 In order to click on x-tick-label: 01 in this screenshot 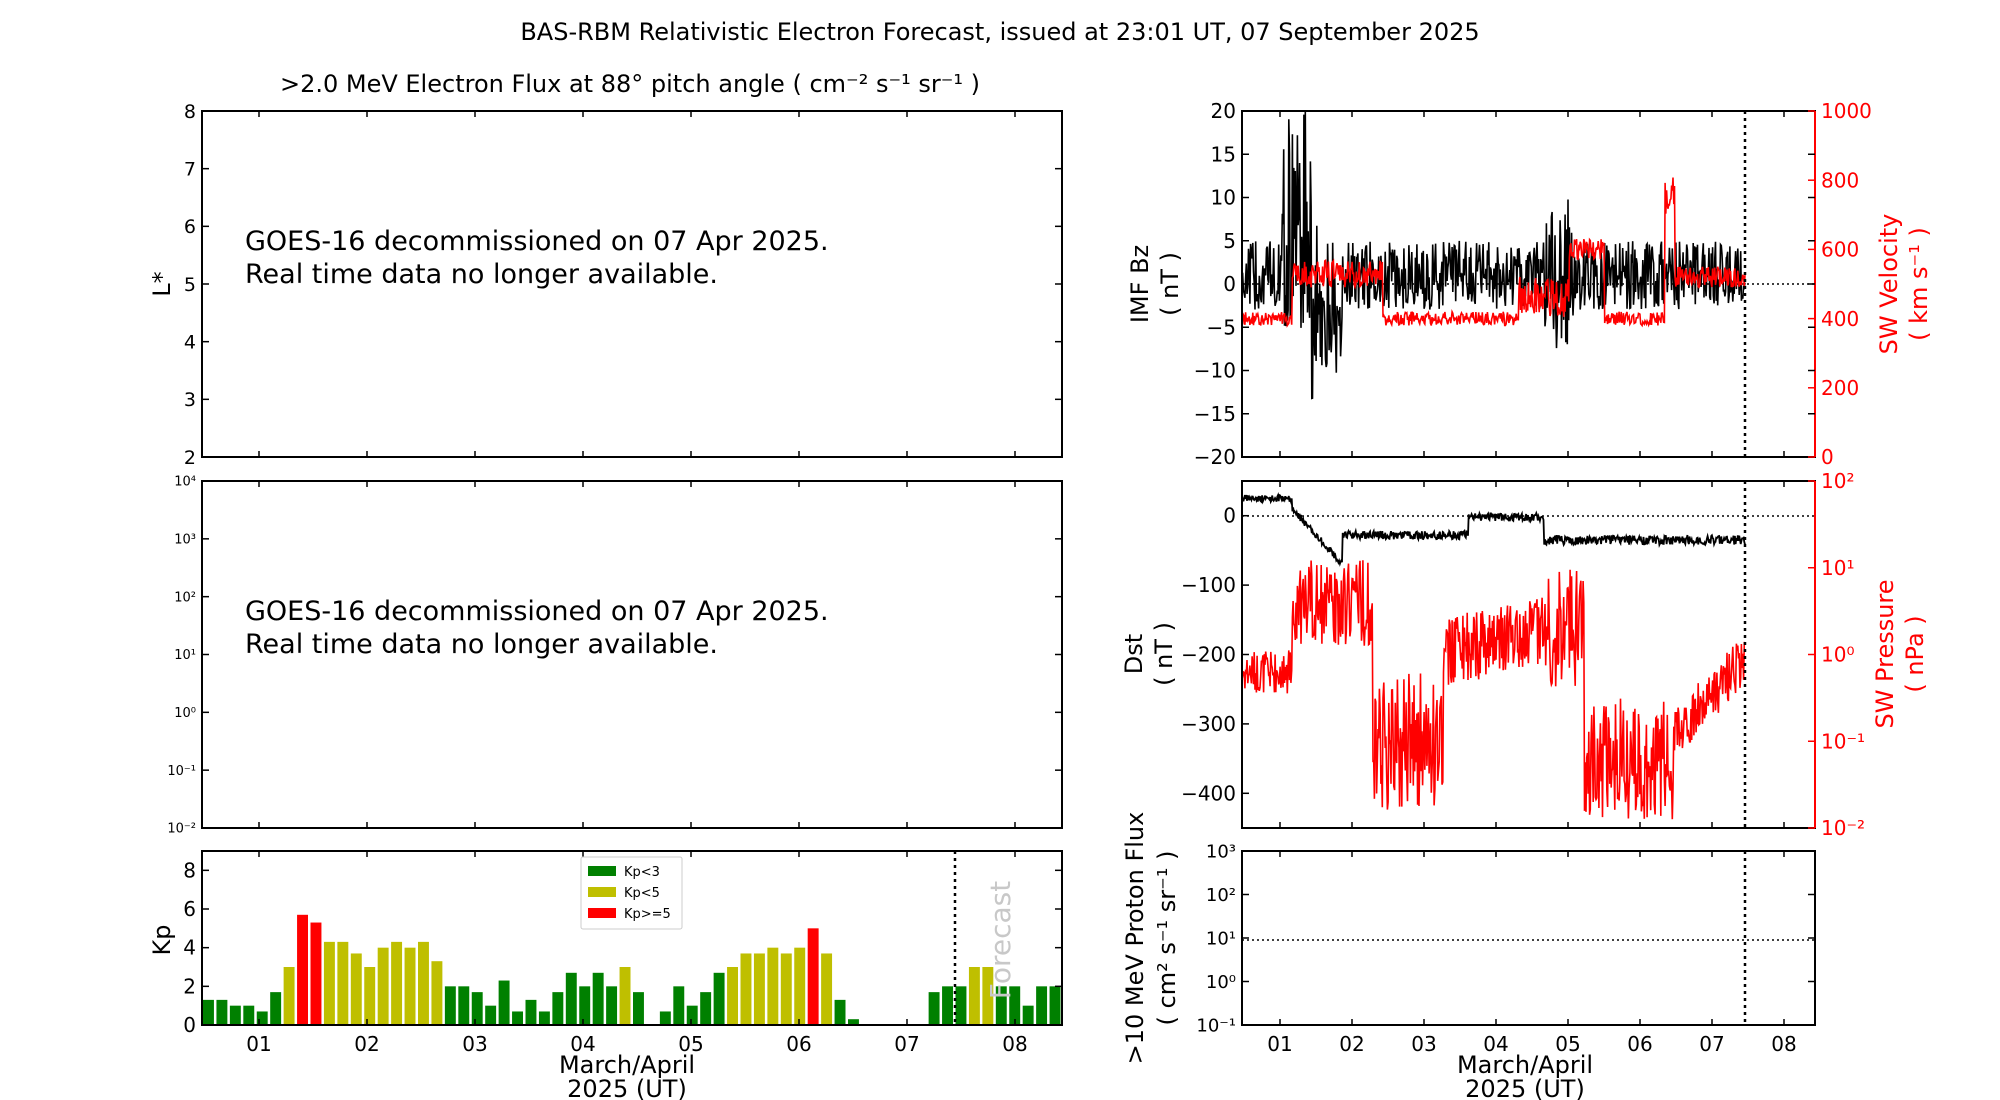, I will do `click(1279, 1044)`.